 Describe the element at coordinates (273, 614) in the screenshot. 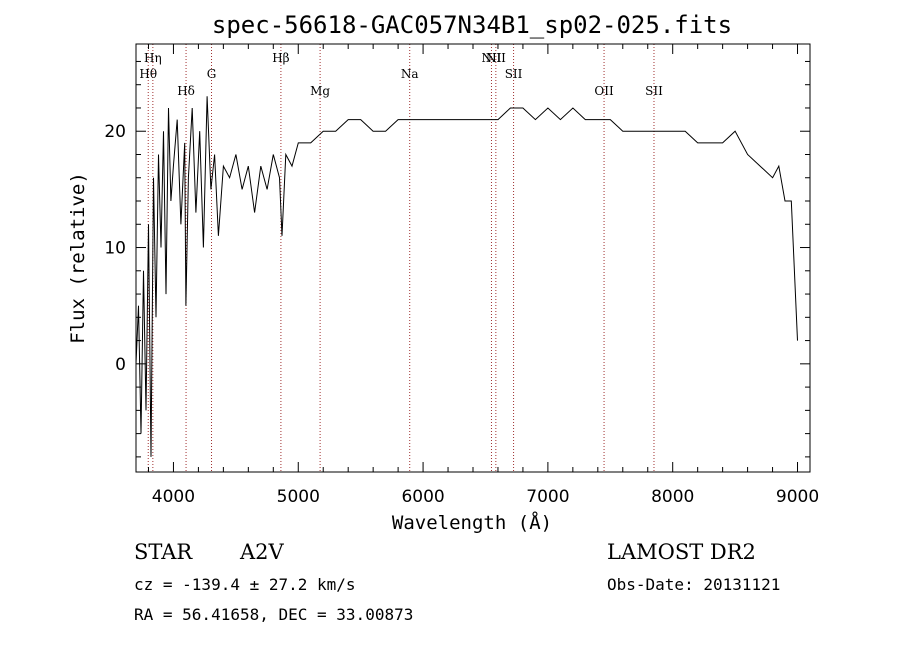

I see `radec-text: RA = 56.41658, DEC = 33.00873` at that location.